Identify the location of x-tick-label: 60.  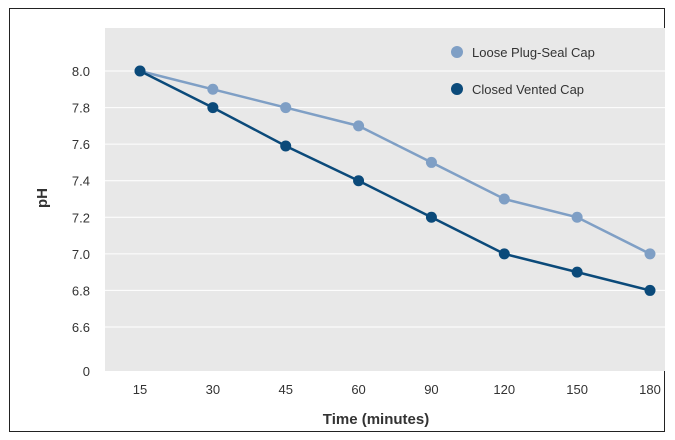
(358, 389).